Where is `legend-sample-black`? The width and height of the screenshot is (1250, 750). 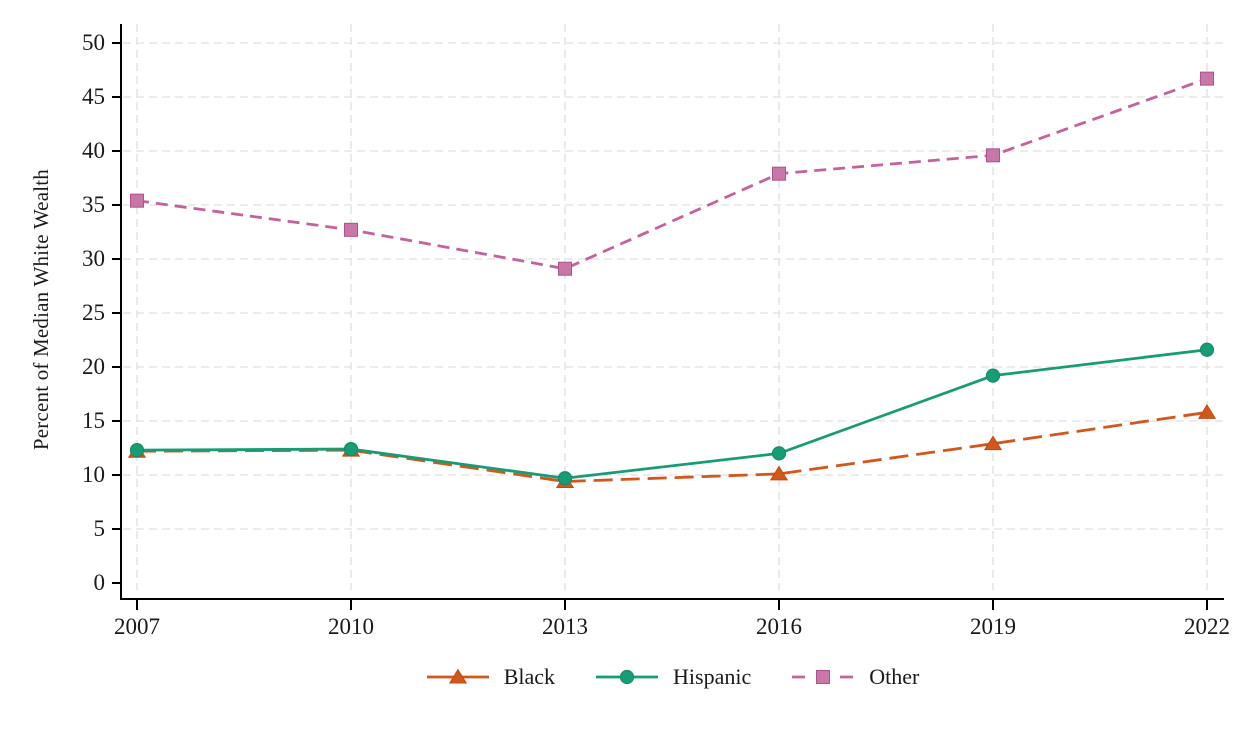
legend-sample-black is located at coordinates (457, 676).